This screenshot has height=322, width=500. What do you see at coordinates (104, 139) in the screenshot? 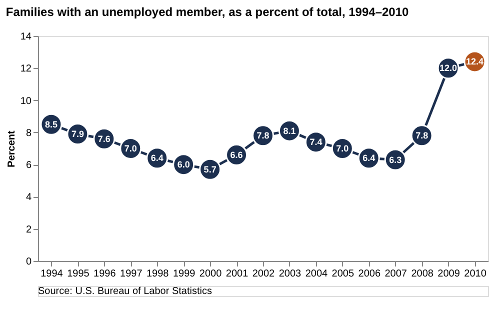
I see `data-label: 7.6` at bounding box center [104, 139].